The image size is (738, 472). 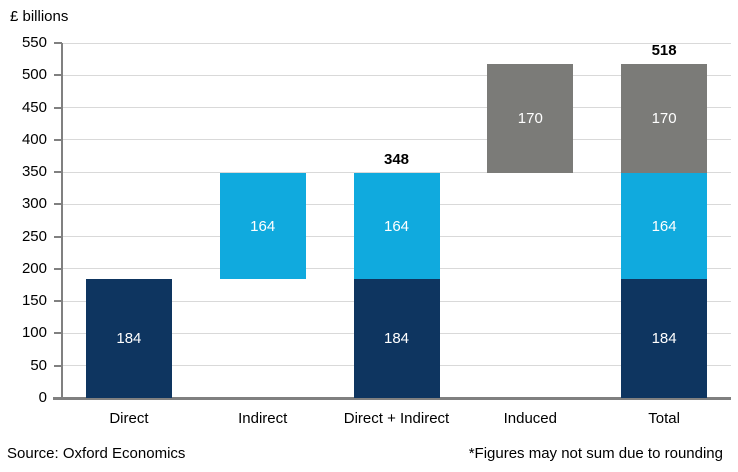 What do you see at coordinates (664, 418) in the screenshot?
I see `x-axis-category-label: Total` at bounding box center [664, 418].